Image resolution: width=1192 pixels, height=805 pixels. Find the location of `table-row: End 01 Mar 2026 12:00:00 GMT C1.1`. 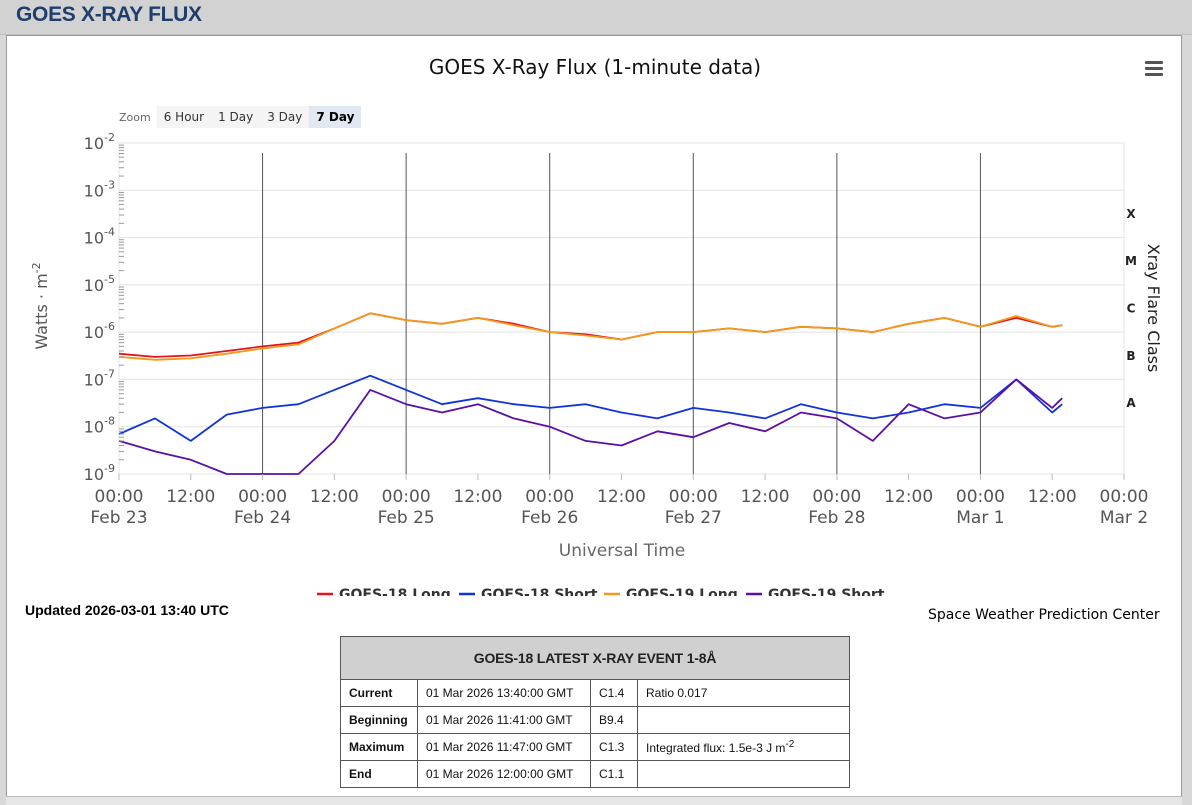

table-row: End 01 Mar 2026 12:00:00 GMT C1.1 is located at coordinates (595, 774).